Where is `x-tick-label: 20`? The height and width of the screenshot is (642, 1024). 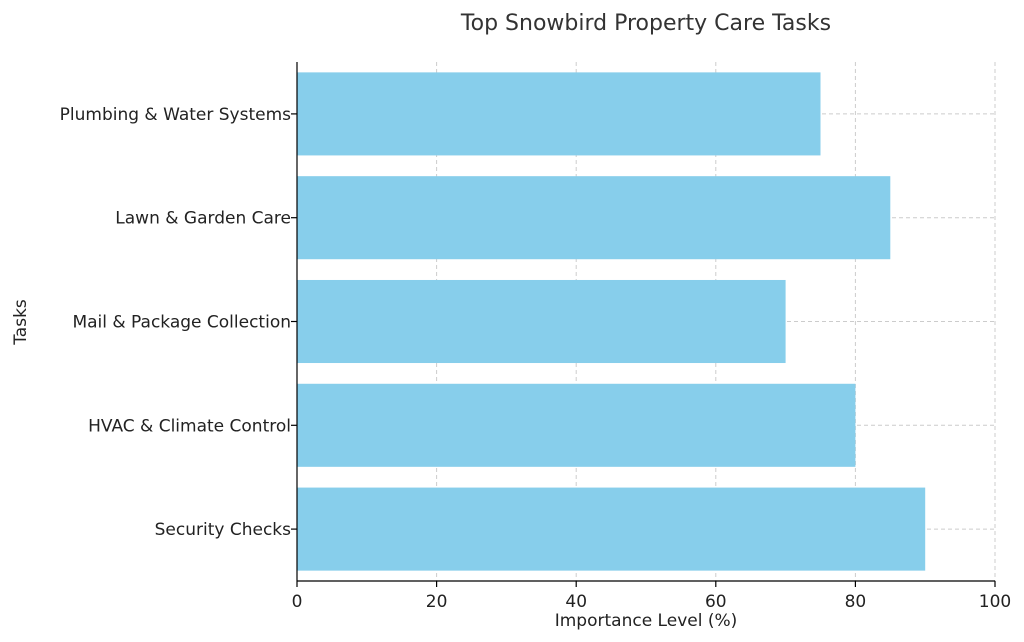 x-tick-label: 20 is located at coordinates (437, 602).